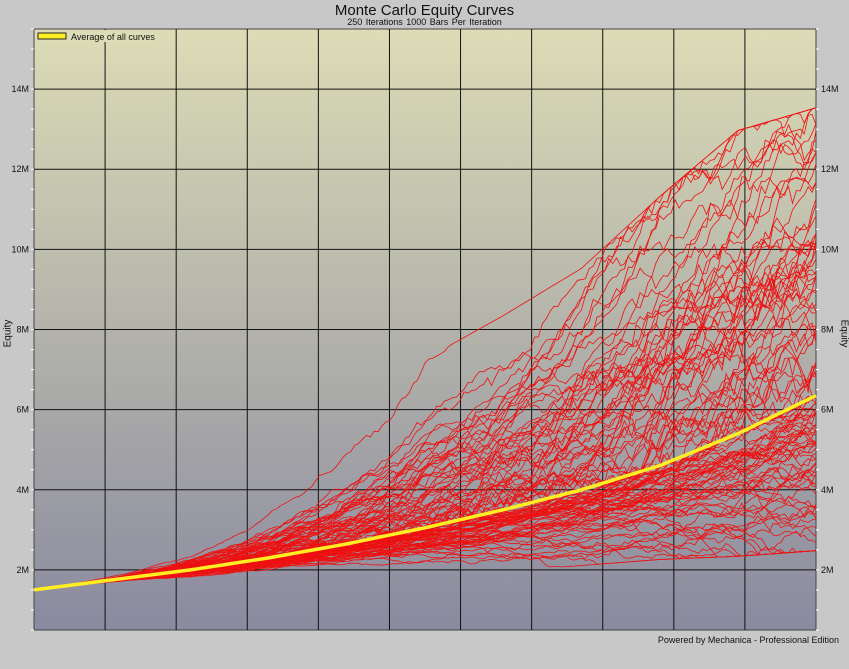 The width and height of the screenshot is (849, 669). Describe the element at coordinates (830, 89) in the screenshot. I see `y-tick-label-right: 14M` at that location.